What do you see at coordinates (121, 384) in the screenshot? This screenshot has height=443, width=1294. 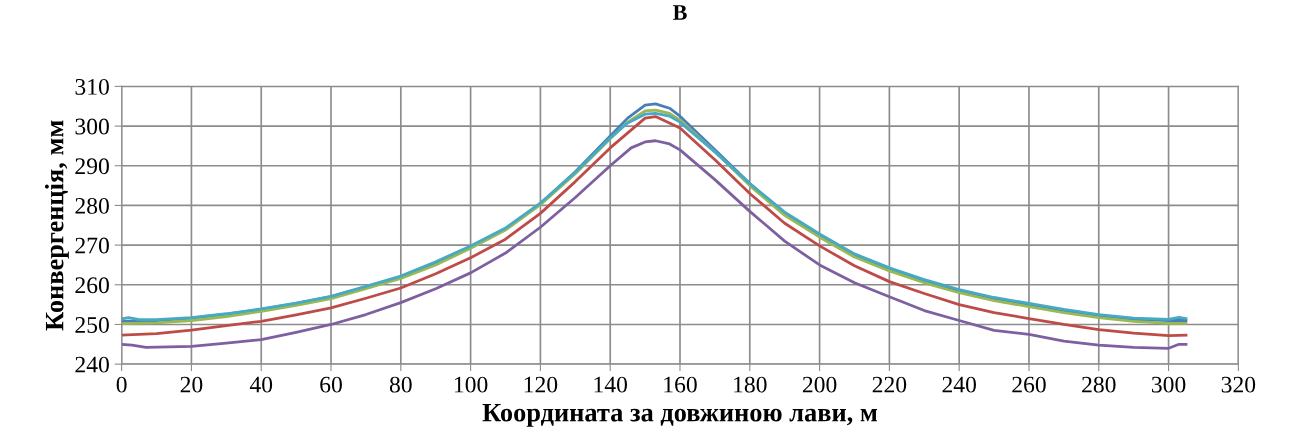 I see `x-tick-label: 0` at bounding box center [121, 384].